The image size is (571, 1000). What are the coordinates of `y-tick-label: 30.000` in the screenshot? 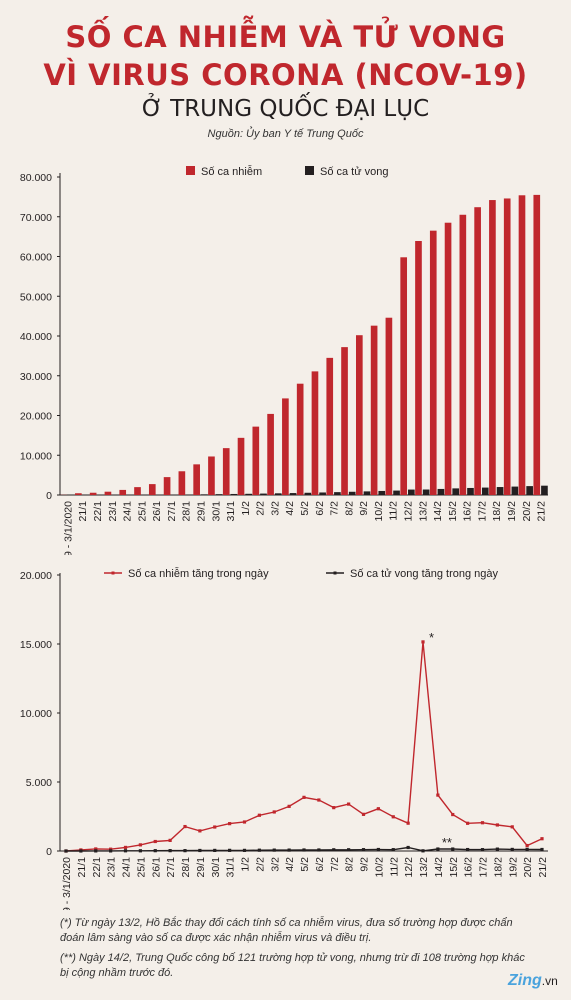 It's located at (36, 377).